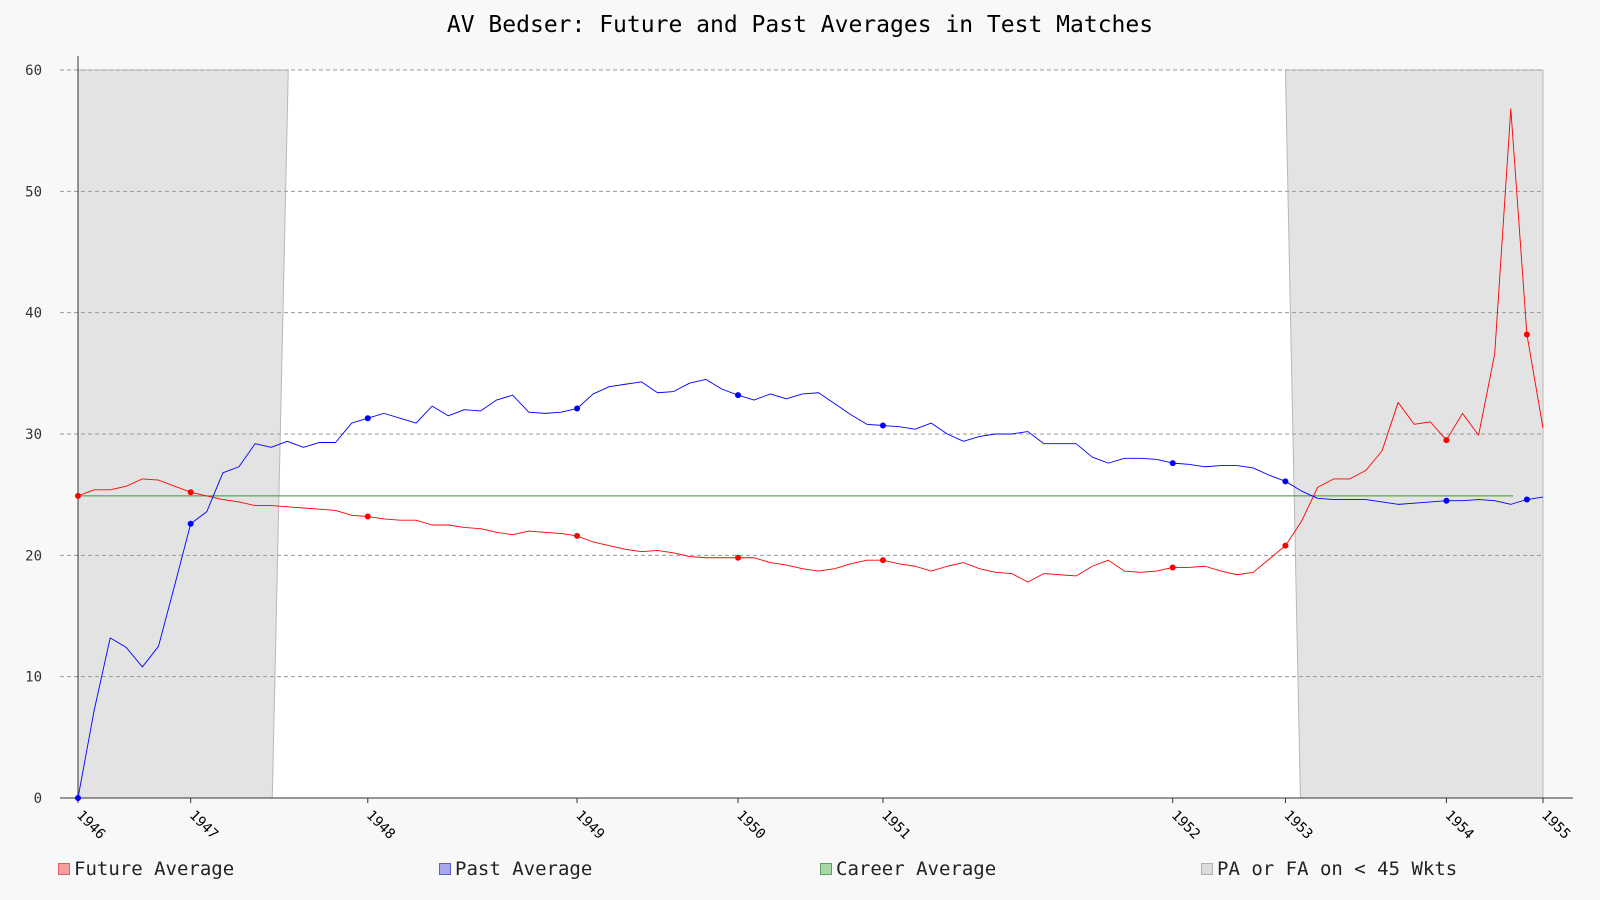  Describe the element at coordinates (445, 869) in the screenshot. I see `legend-swatch-past-average` at that location.